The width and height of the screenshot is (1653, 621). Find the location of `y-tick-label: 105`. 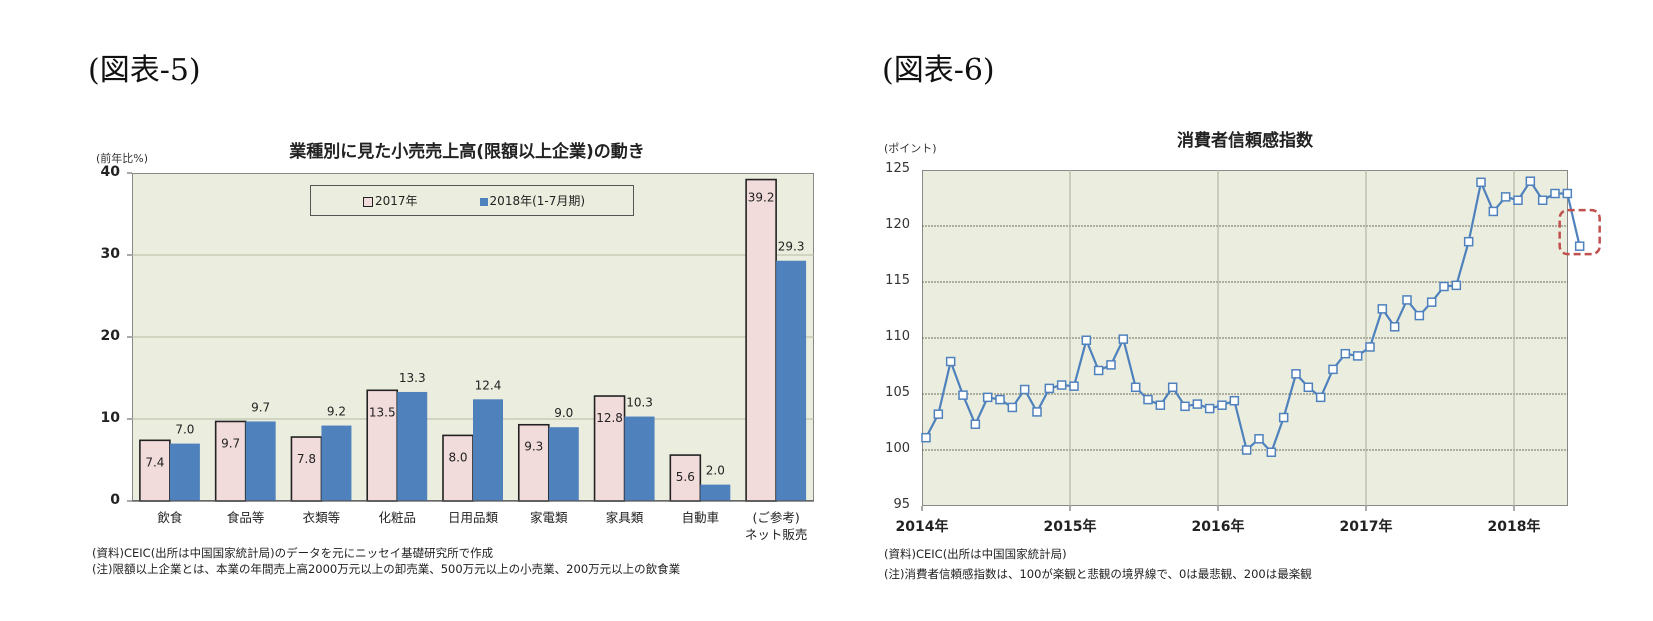

y-tick-label: 105 is located at coordinates (897, 392).